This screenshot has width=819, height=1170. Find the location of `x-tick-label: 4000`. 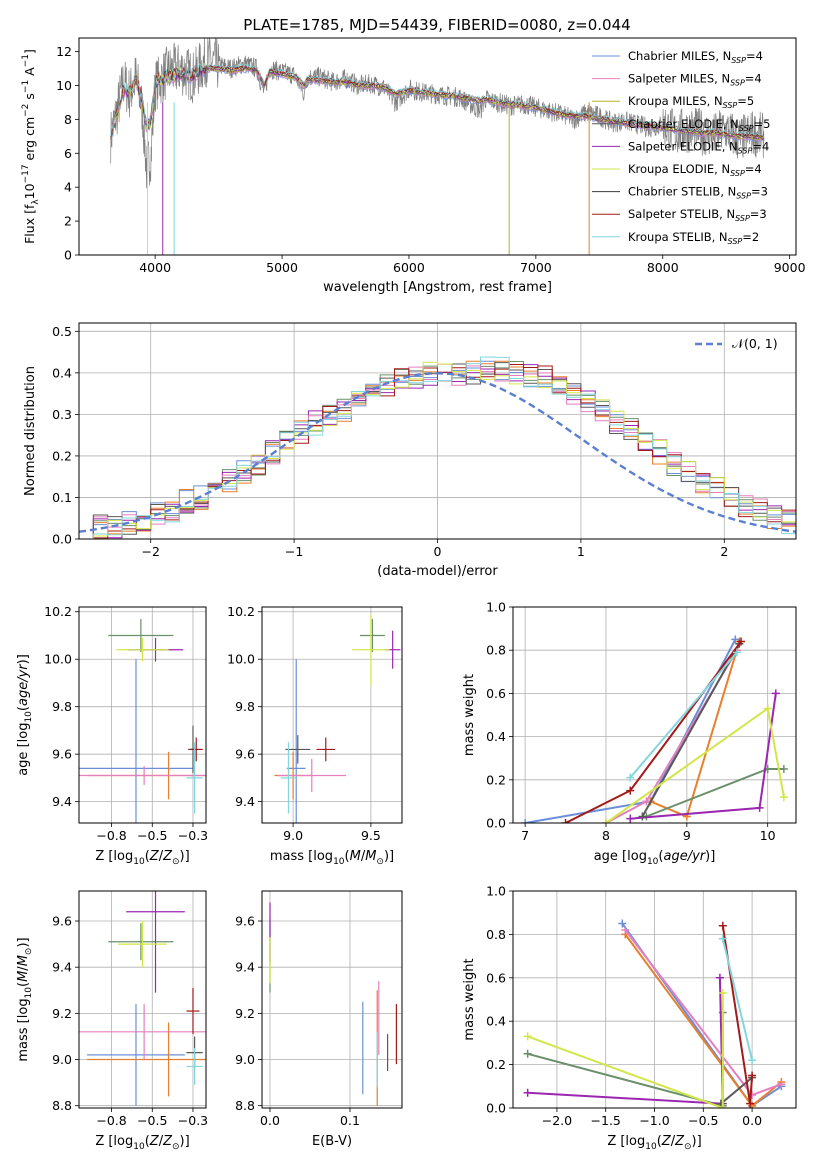

x-tick-label: 4000 is located at coordinates (155, 267).